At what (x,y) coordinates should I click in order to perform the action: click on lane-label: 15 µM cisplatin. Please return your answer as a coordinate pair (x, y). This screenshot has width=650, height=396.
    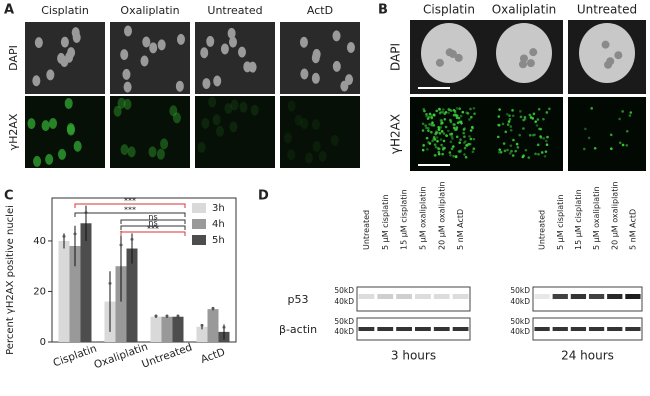
    Looking at the image, I should click on (404, 219).